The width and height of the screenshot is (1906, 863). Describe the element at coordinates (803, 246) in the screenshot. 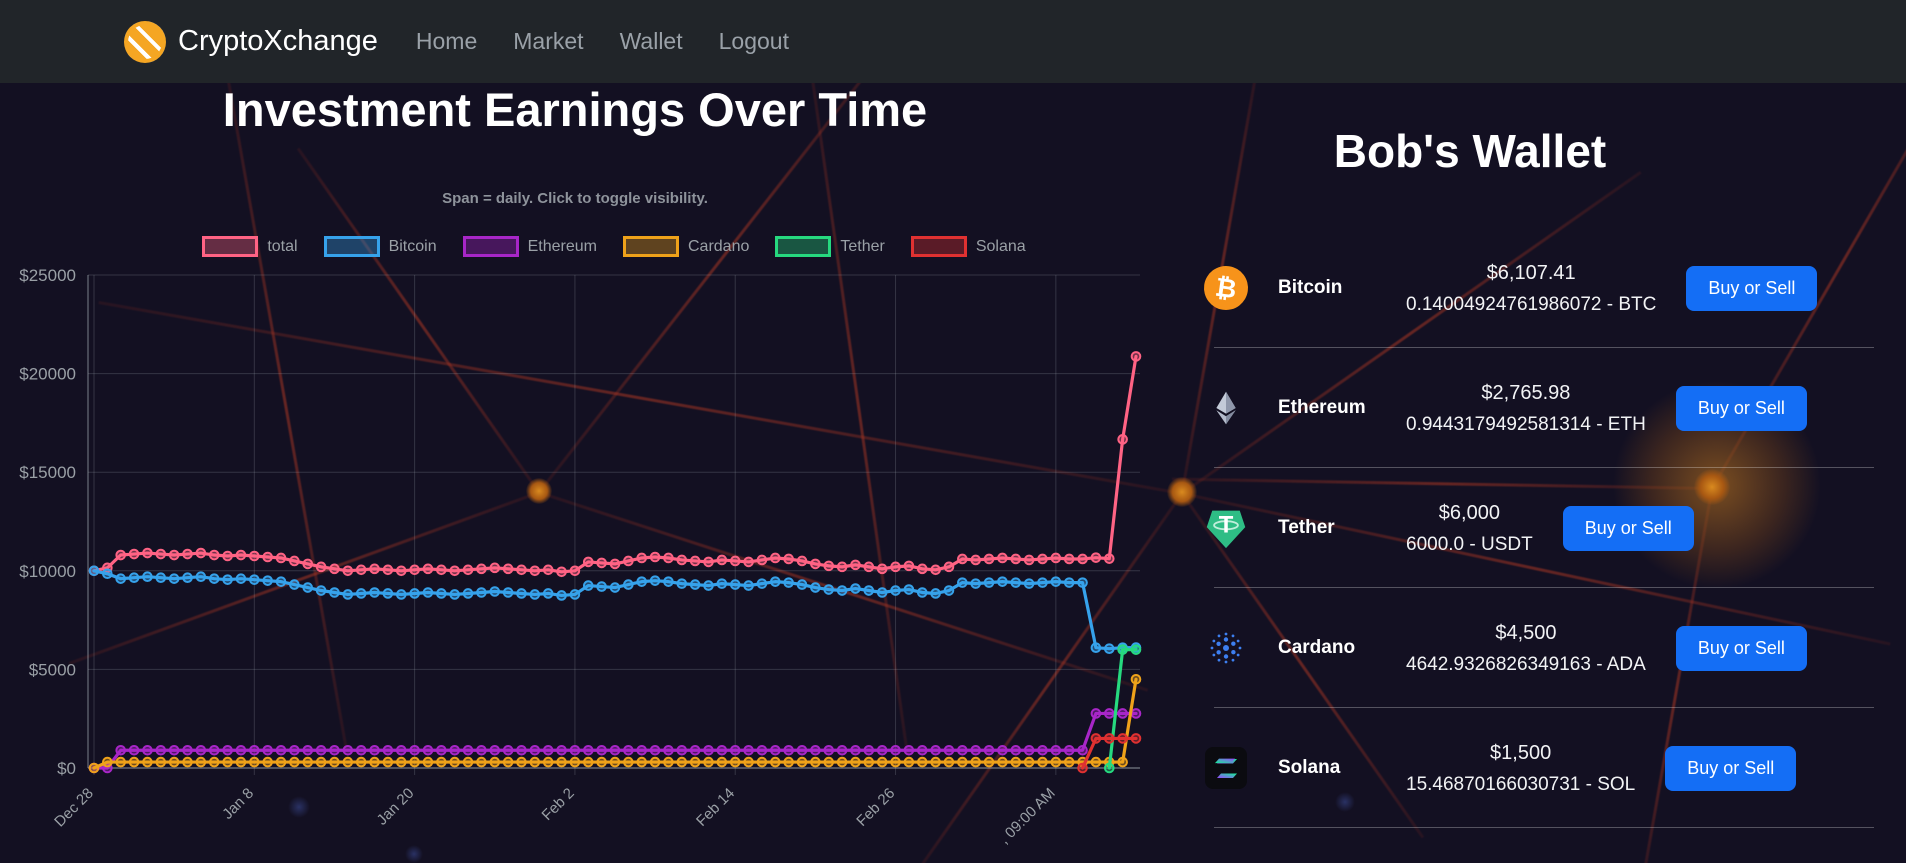

I see `legend-swatch-tether` at that location.